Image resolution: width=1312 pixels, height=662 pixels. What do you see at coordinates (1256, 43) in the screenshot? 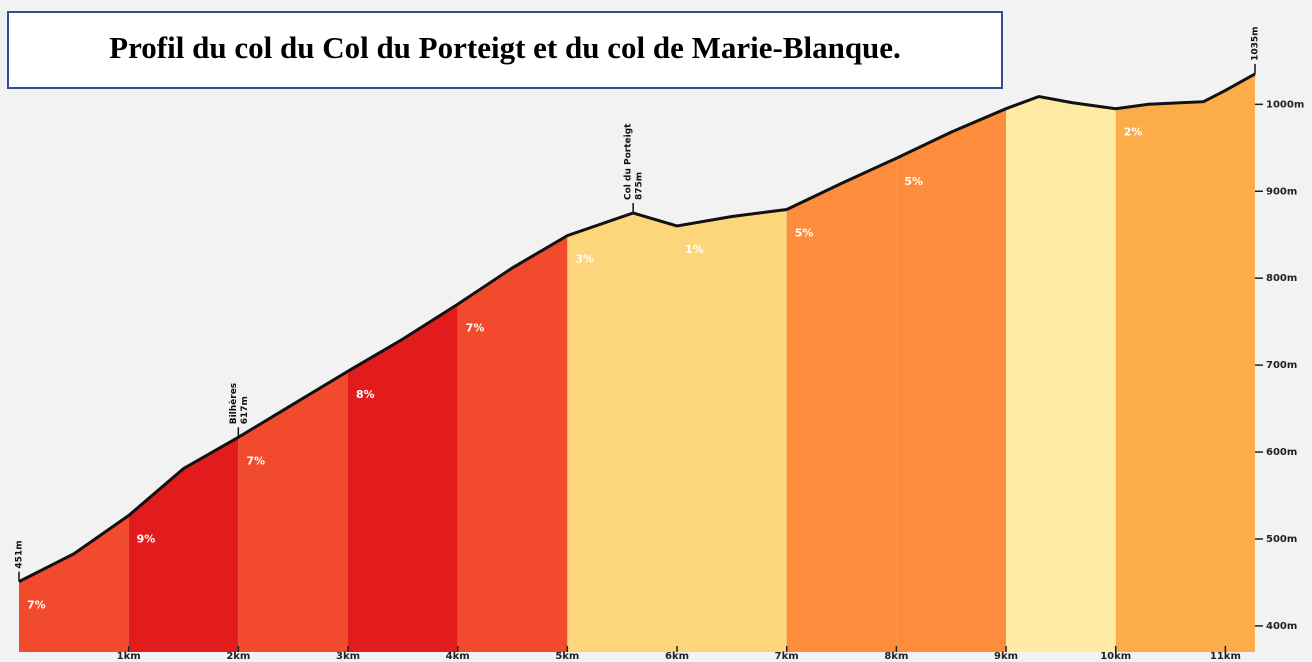
I see `annotation-label: 1035m` at bounding box center [1256, 43].